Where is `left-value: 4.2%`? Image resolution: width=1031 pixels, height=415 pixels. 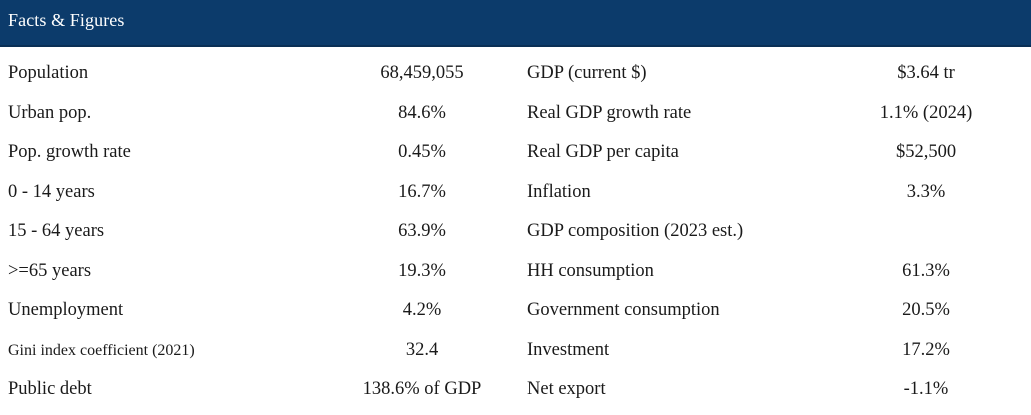
left-value: 4.2% is located at coordinates (422, 310).